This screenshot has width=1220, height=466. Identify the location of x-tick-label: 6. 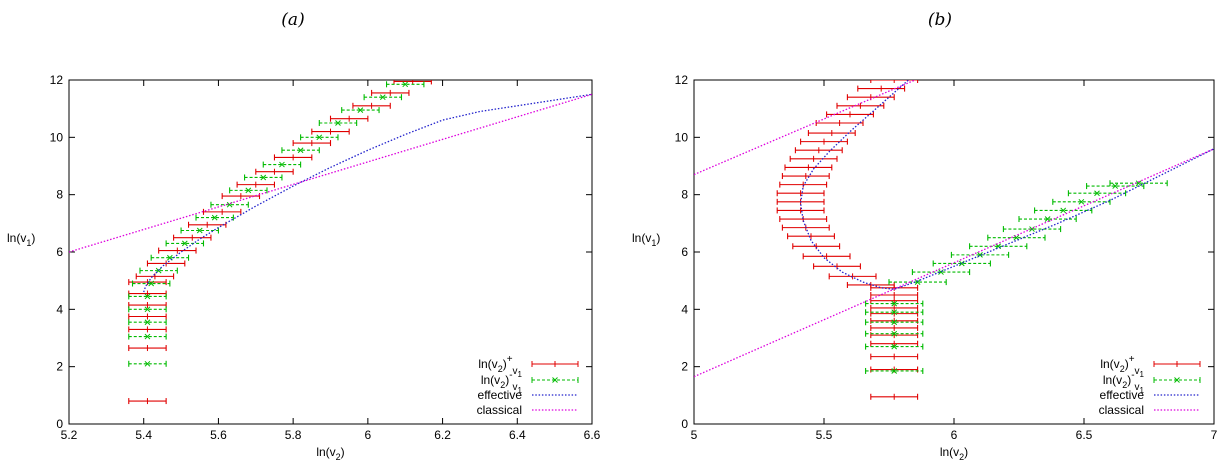
(368, 435).